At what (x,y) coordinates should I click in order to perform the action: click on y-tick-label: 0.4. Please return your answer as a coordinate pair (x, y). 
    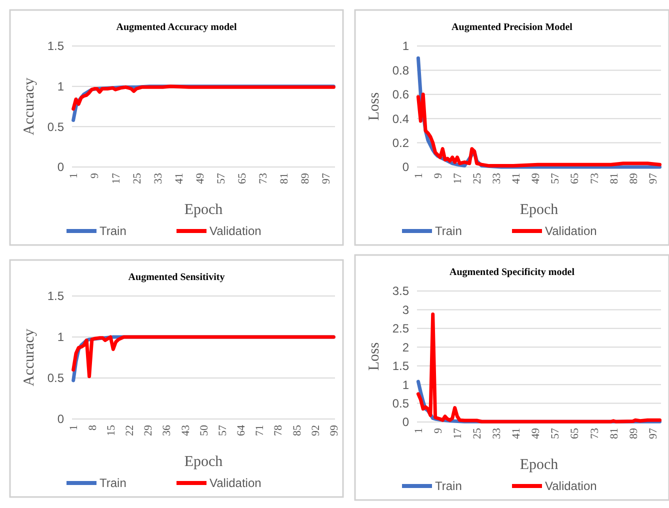
    Looking at the image, I should click on (401, 119).